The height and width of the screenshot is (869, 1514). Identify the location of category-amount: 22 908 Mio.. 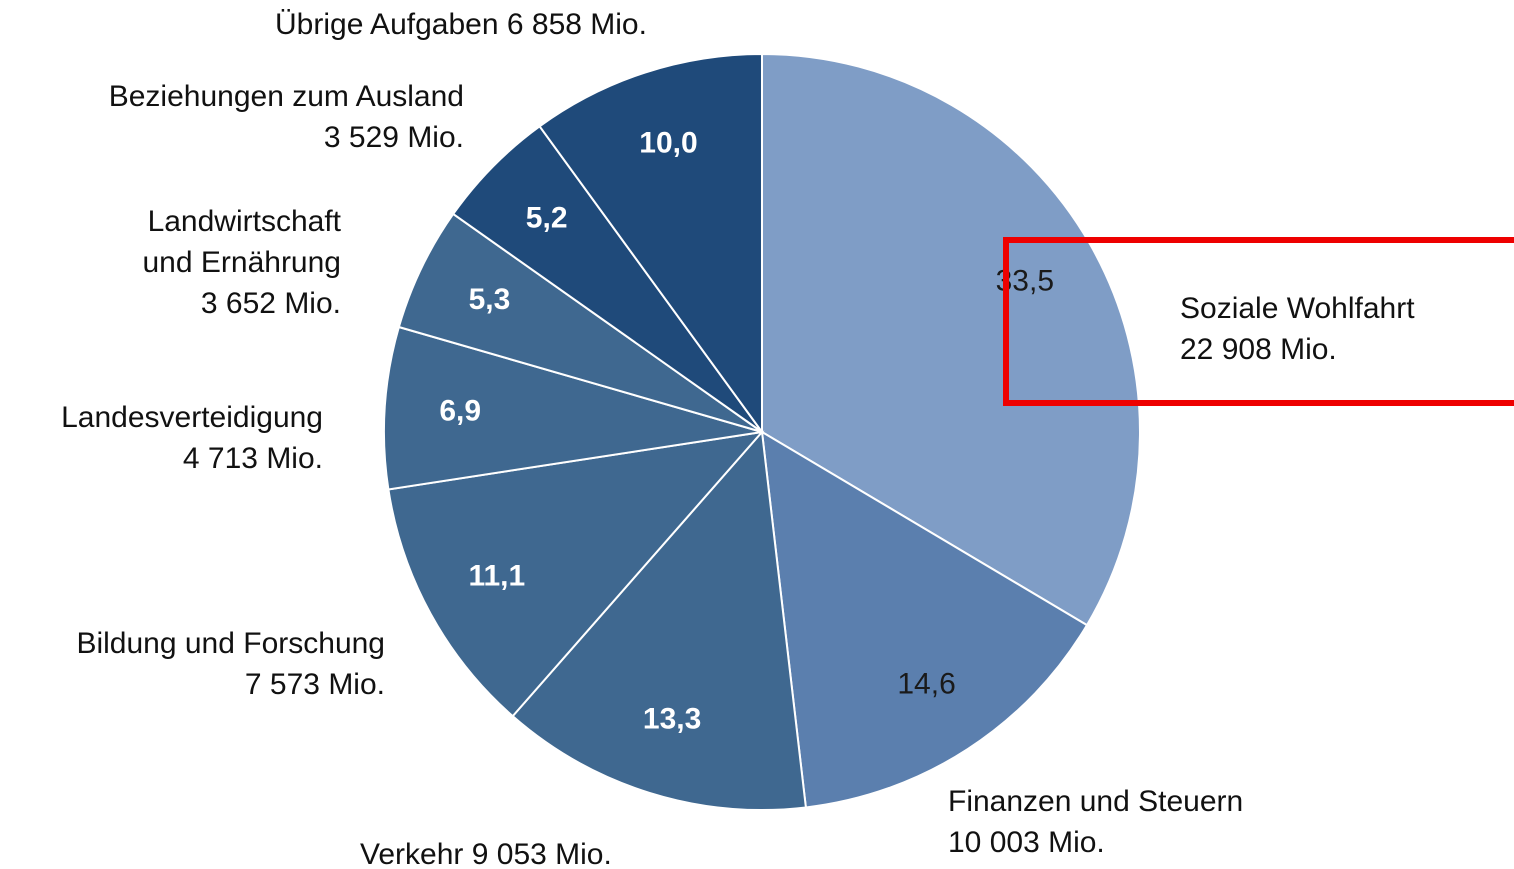
(1258, 349).